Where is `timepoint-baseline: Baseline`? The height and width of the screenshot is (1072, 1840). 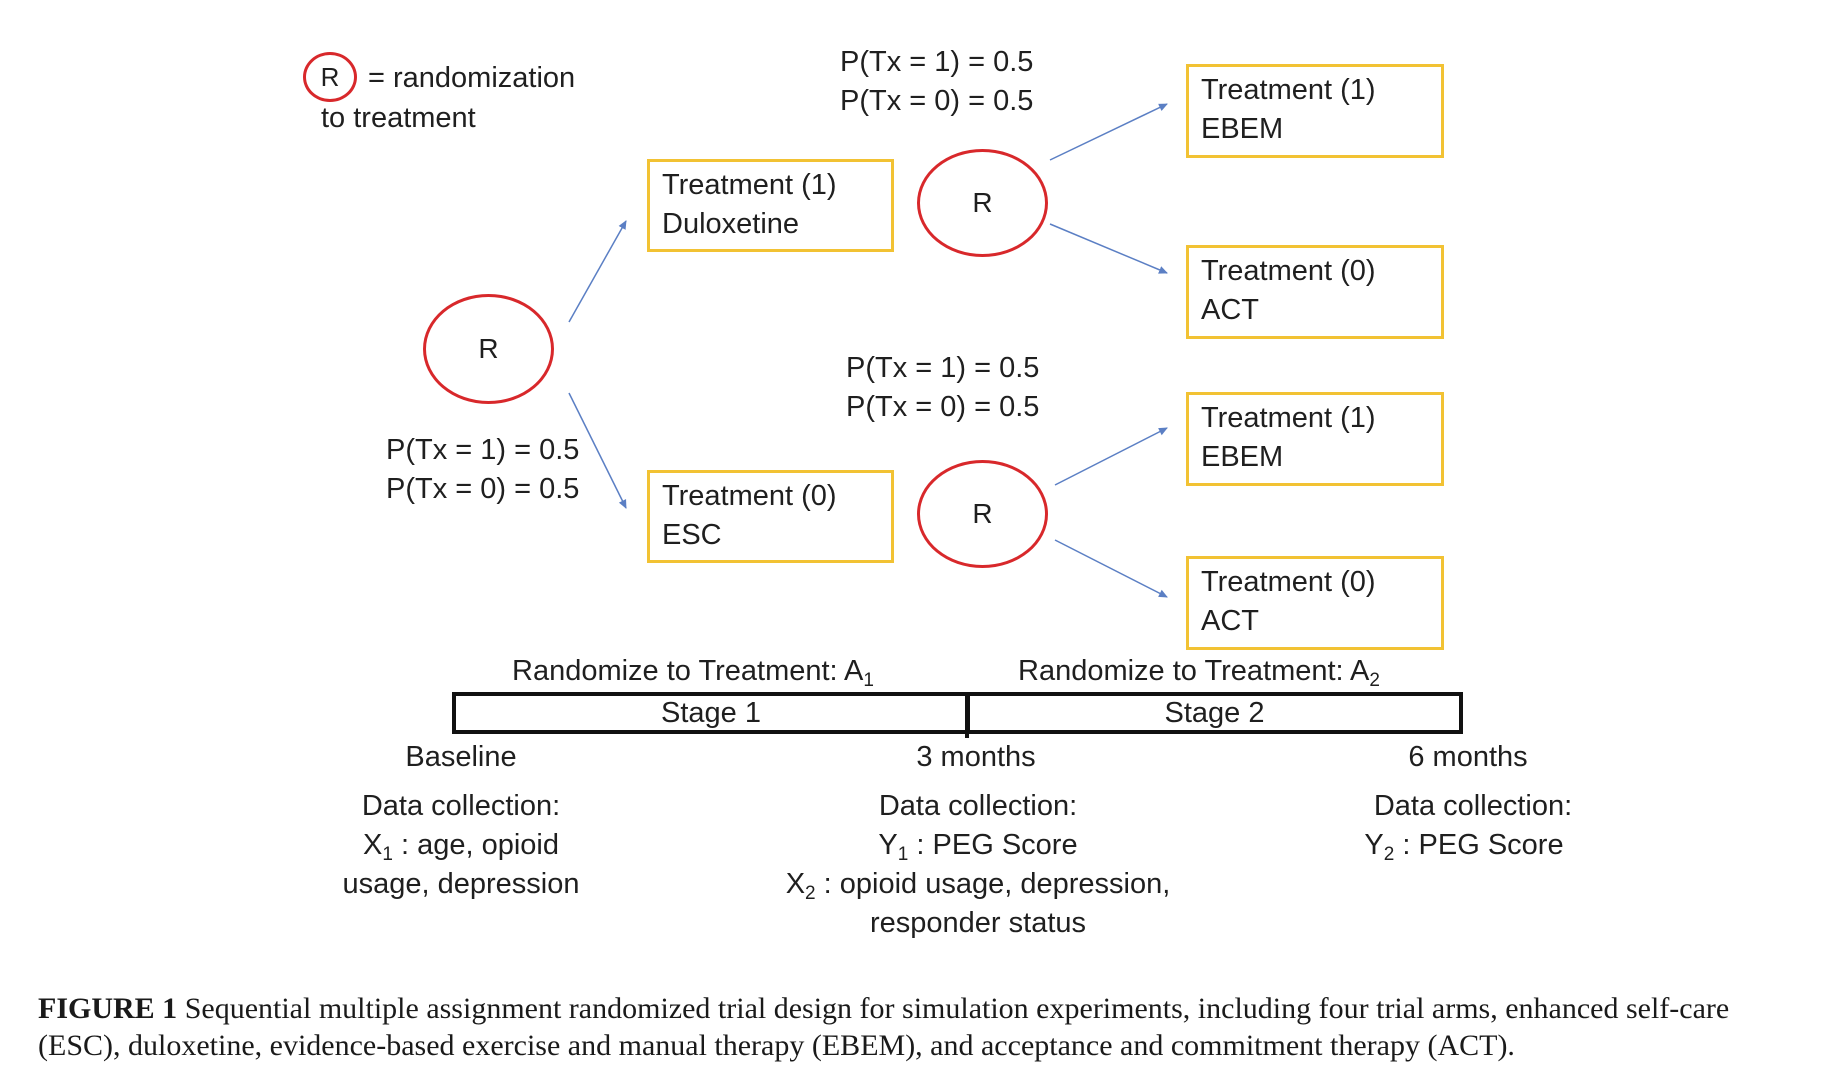 timepoint-baseline: Baseline is located at coordinates (461, 757).